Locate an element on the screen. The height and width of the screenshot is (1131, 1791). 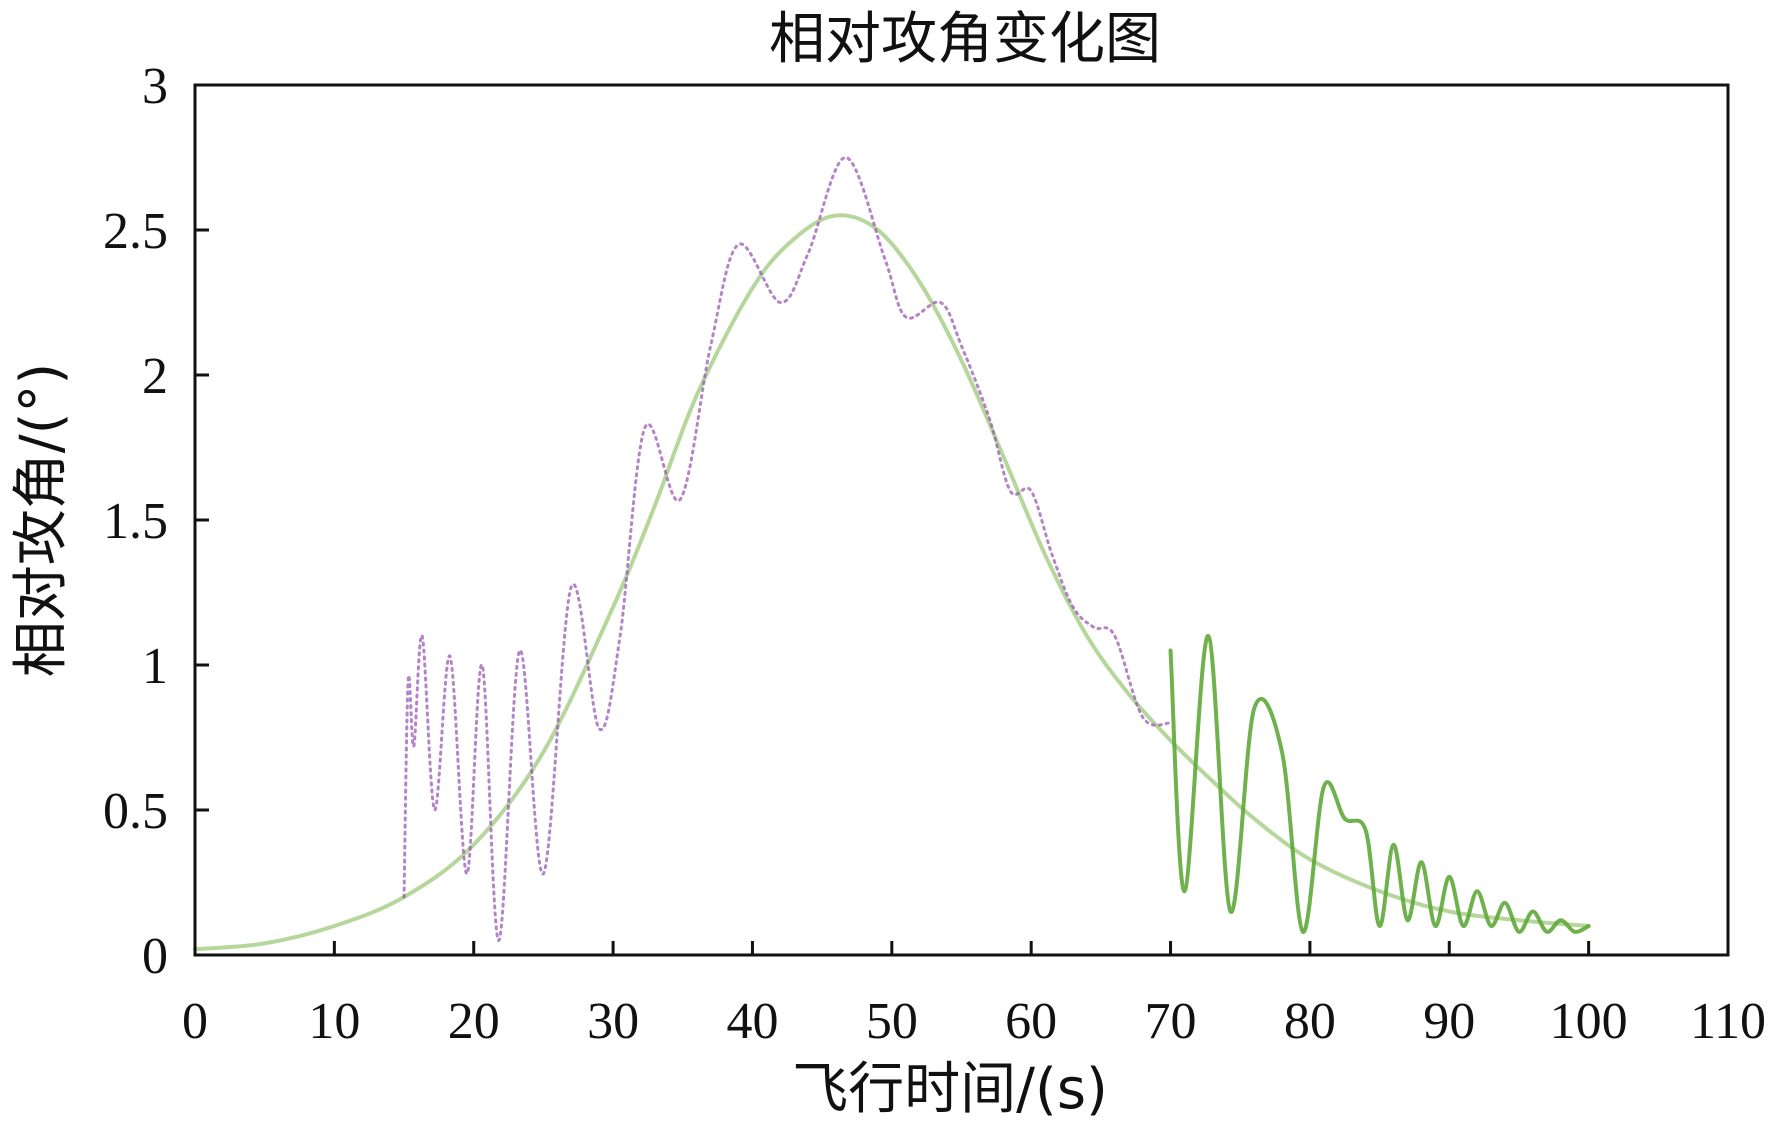
y-axis: 0 0.5 1 1.5 2 2.5 3 is located at coordinates (156, 521).